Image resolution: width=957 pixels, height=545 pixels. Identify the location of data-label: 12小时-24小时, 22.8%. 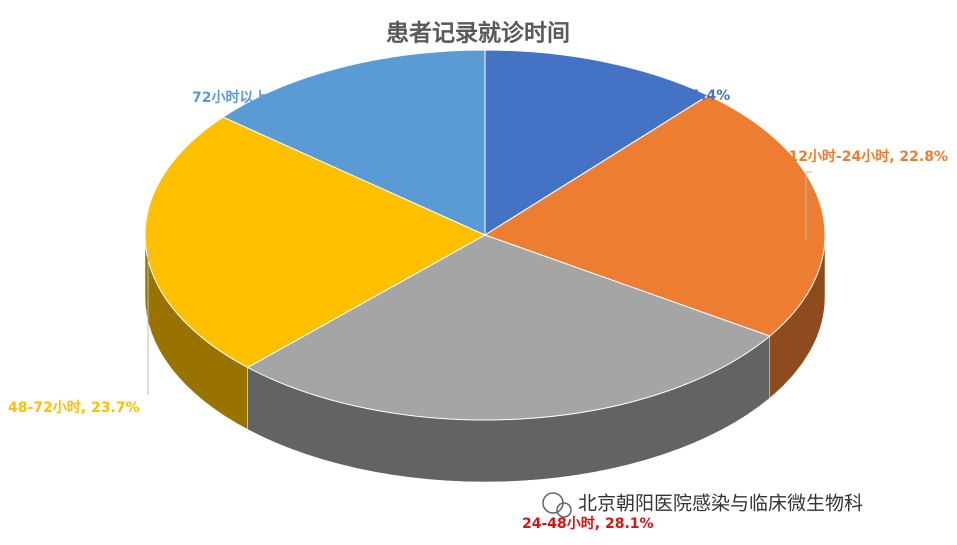
(868, 156).